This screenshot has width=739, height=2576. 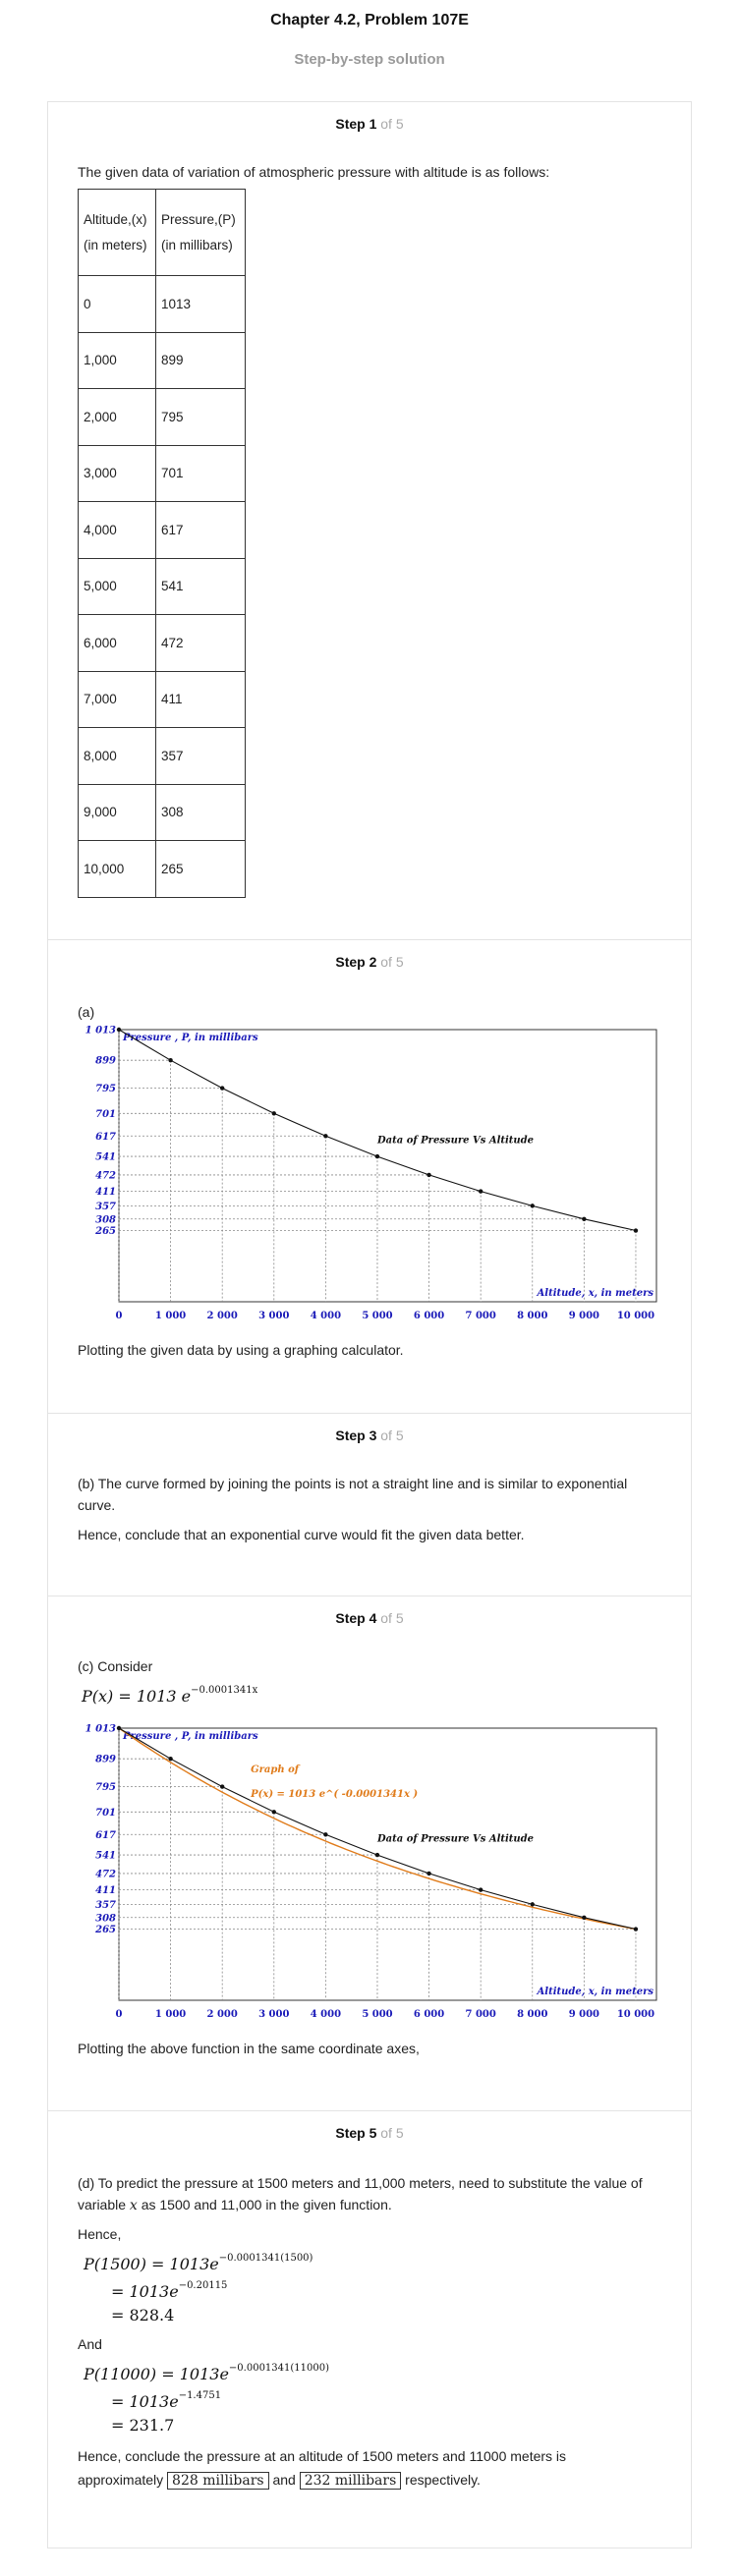 What do you see at coordinates (117, 869) in the screenshot?
I see `altitude-cell: 10,000` at bounding box center [117, 869].